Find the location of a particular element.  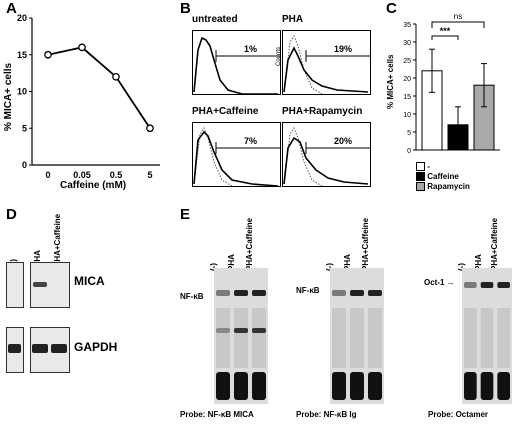

chart-c-ytick-label: 0 is located at coordinates (409, 151).